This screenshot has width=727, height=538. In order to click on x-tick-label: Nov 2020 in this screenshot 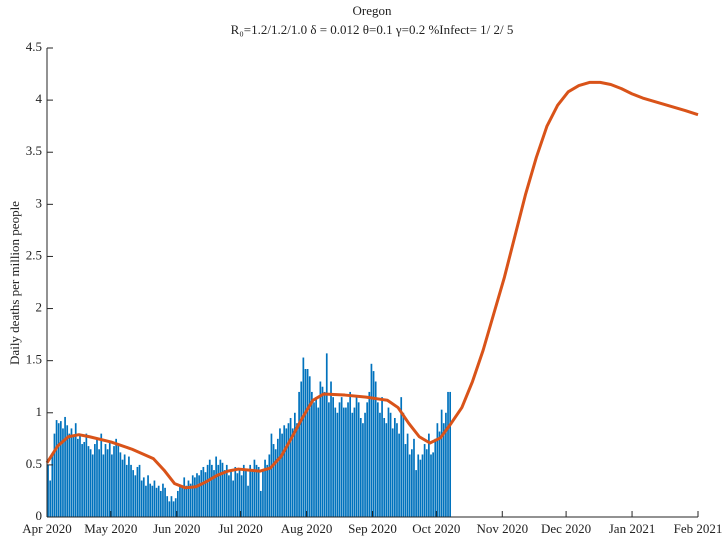, I will do `click(502, 528)`.